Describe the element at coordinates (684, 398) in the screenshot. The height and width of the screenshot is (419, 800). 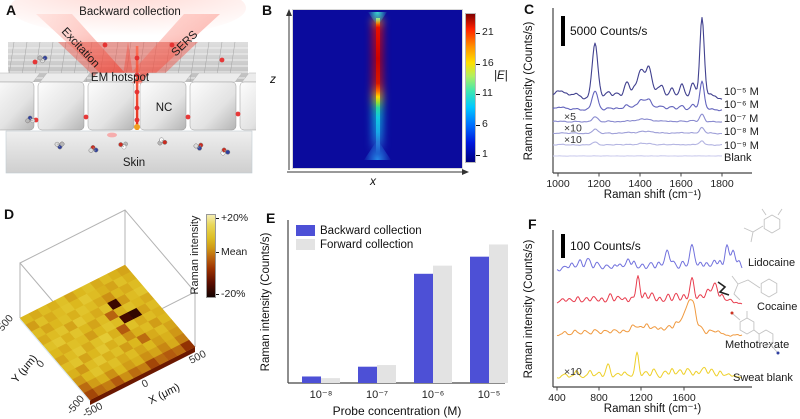
I see `x-tick-label: 1600` at that location.